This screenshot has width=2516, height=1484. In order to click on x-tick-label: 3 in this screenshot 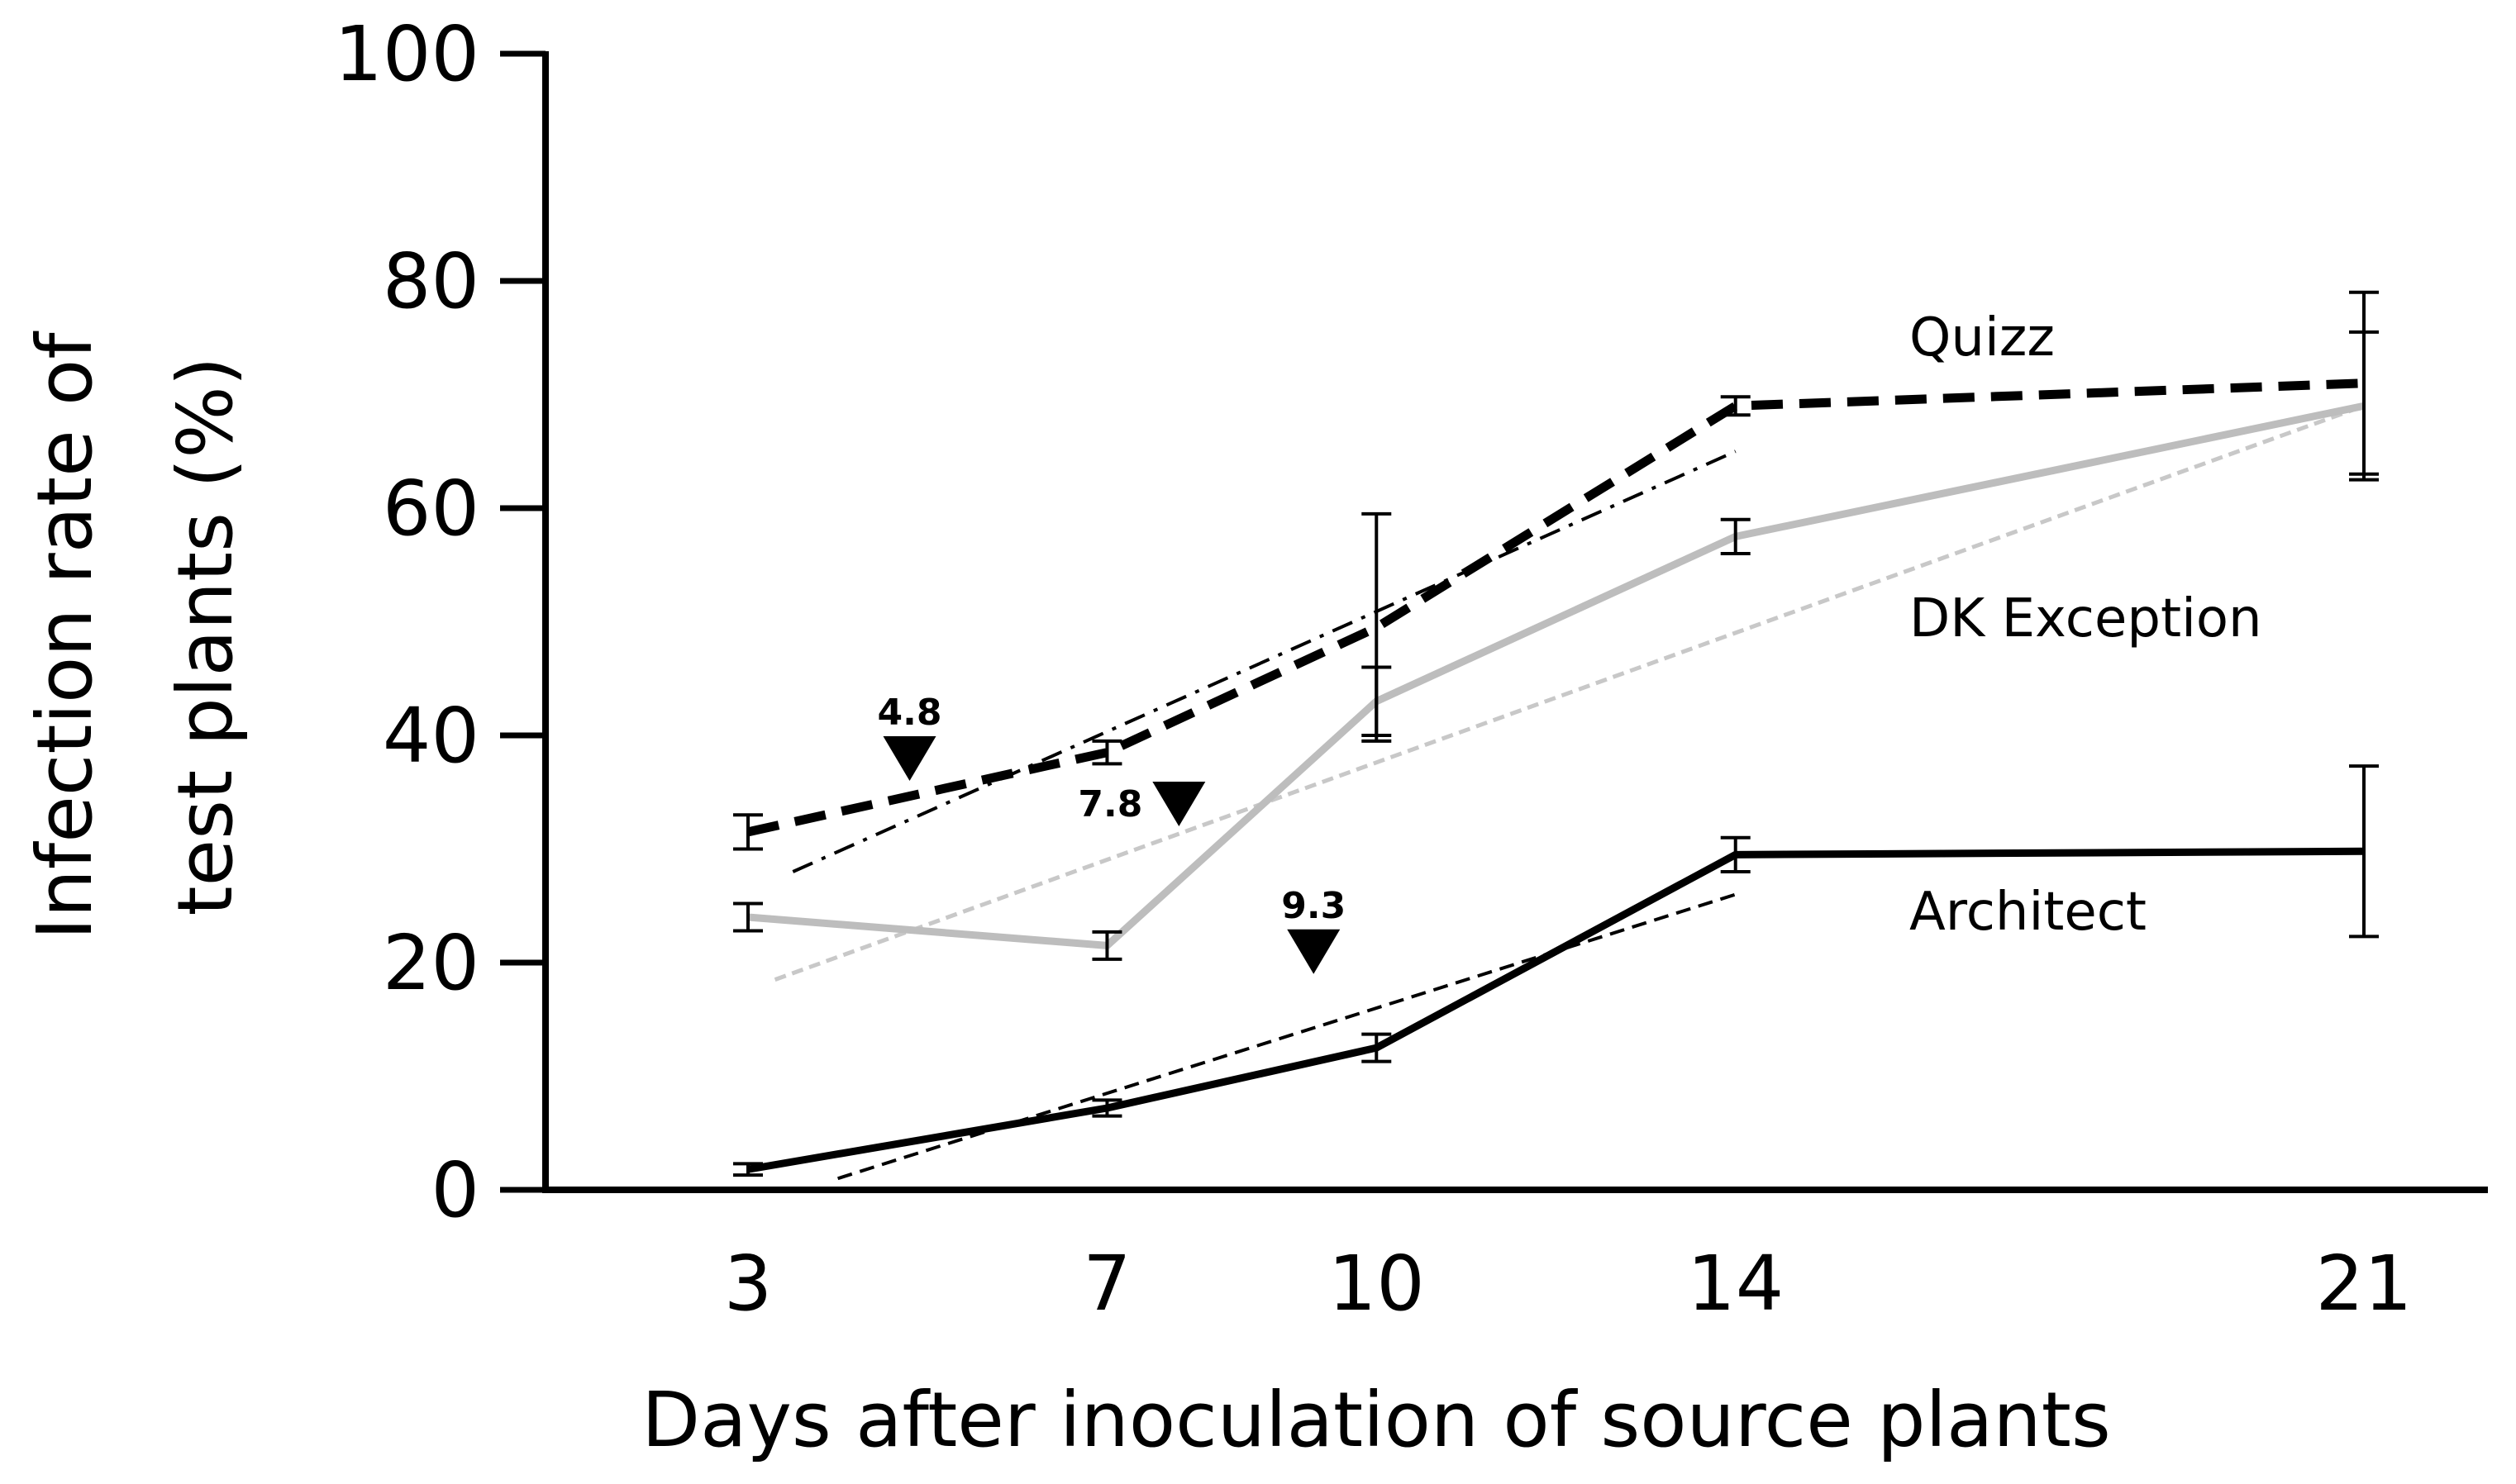, I will do `click(748, 1283)`.